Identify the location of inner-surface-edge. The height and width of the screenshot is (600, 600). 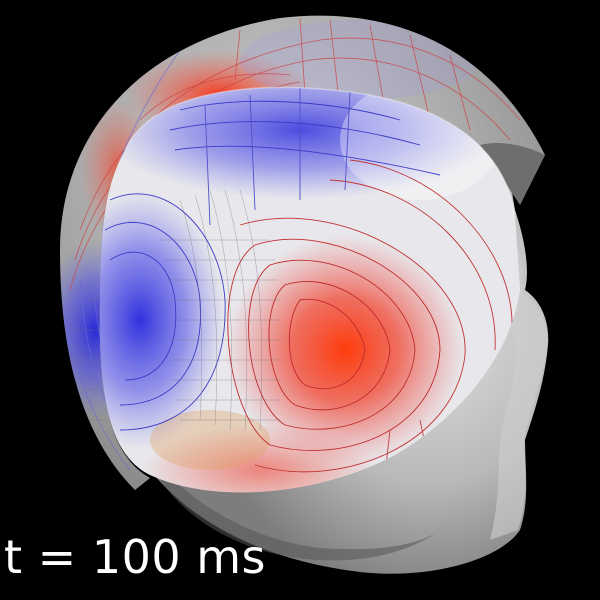
(320, 151).